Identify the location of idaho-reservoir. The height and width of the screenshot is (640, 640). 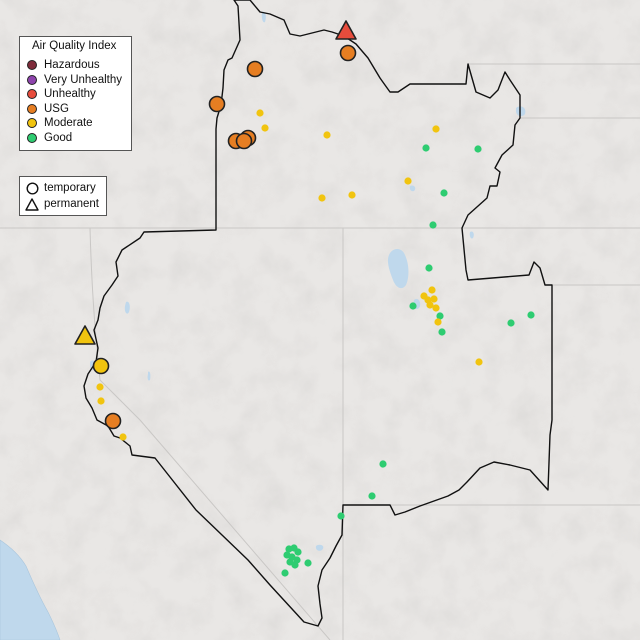
(412, 188).